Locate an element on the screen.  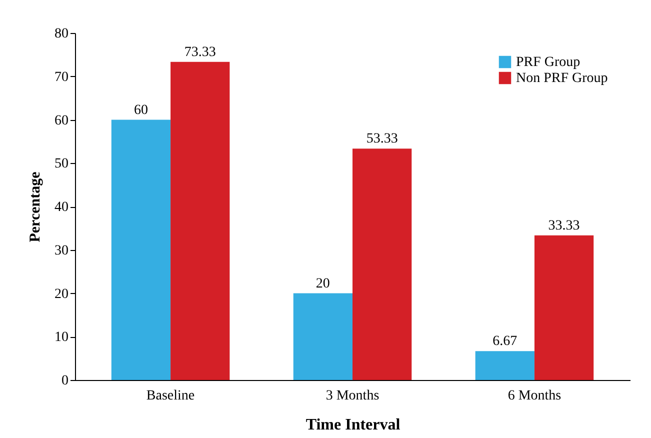
x-axis-title: Time Interval is located at coordinates (353, 425).